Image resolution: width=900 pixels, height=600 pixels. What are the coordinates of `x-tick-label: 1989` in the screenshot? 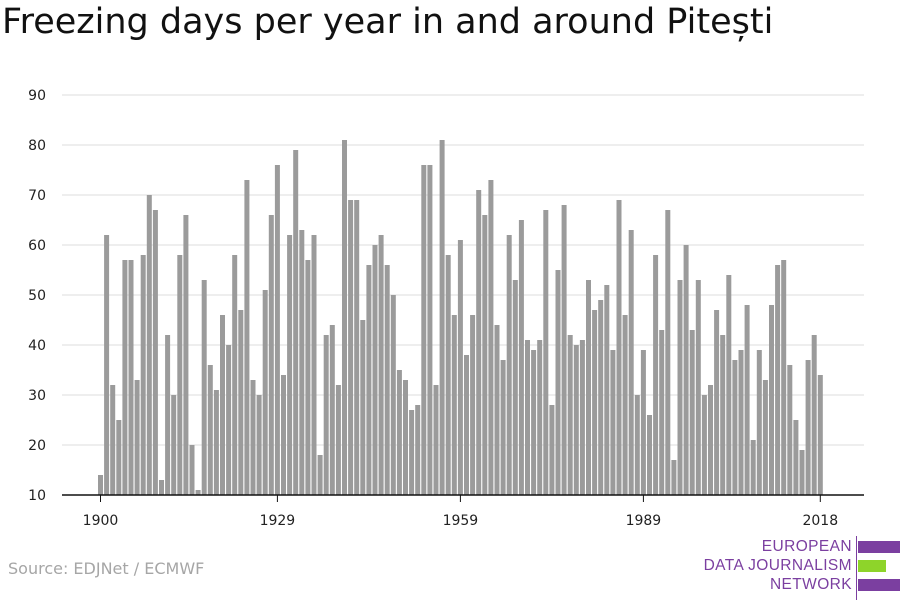 It's located at (644, 521).